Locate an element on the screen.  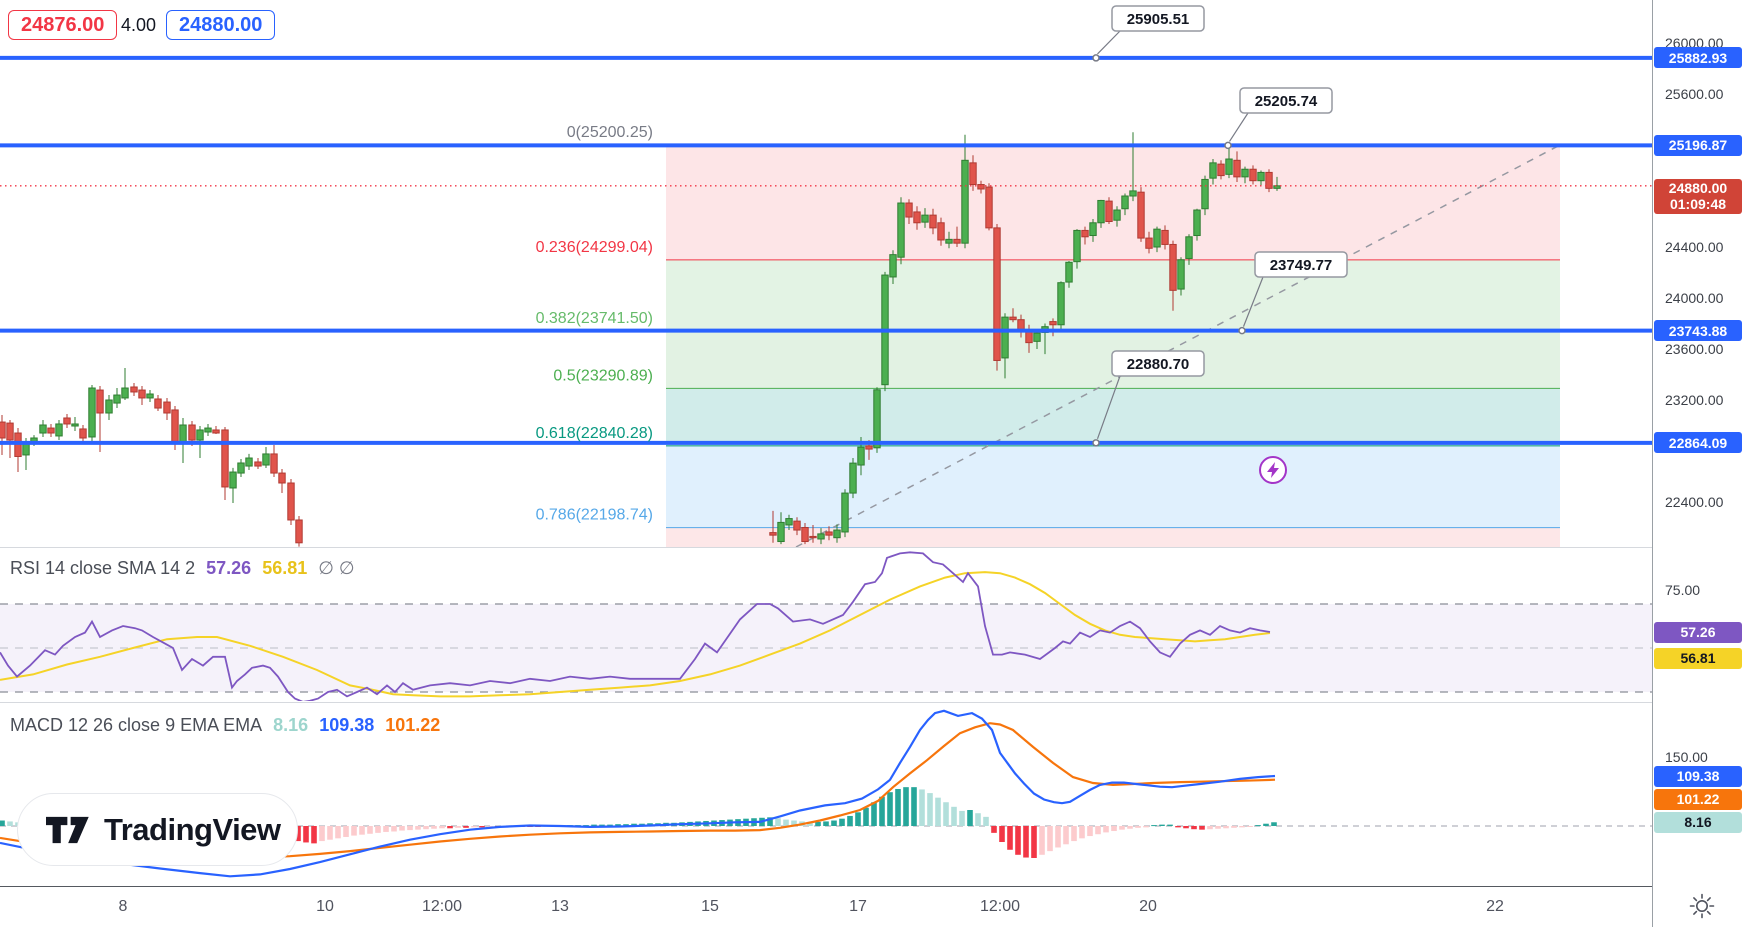
callout-text: 25905.51 is located at coordinates (1158, 19).